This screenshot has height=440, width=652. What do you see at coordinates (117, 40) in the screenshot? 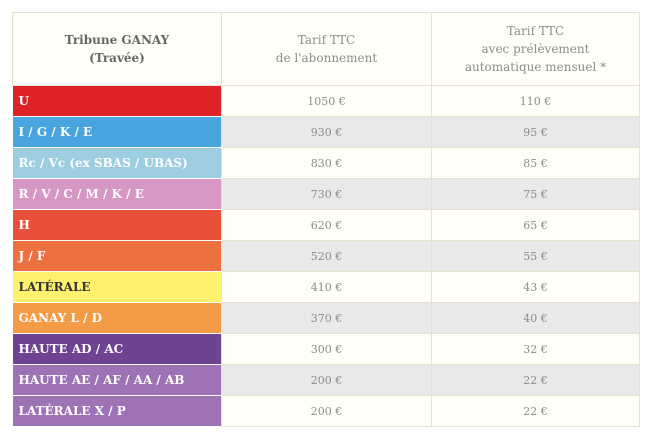
I see `header-tribune-line: Tribune GANAY` at bounding box center [117, 40].